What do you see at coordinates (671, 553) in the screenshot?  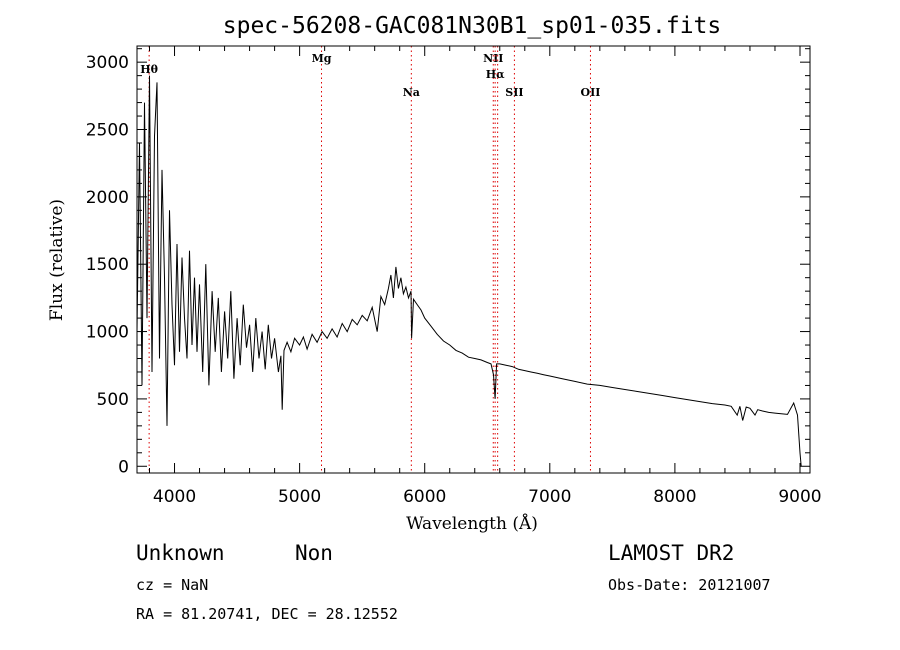 I see `survey-text: LAMOST DR2` at bounding box center [671, 553].